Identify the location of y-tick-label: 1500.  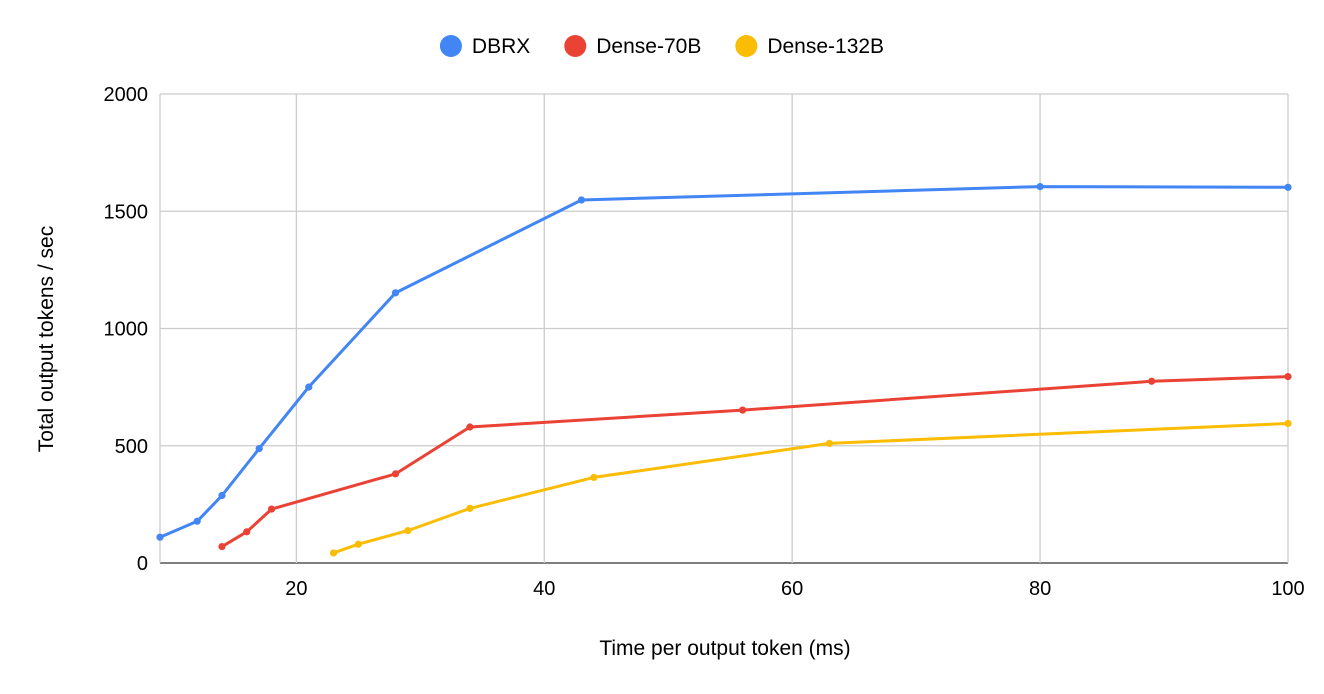
(126, 212).